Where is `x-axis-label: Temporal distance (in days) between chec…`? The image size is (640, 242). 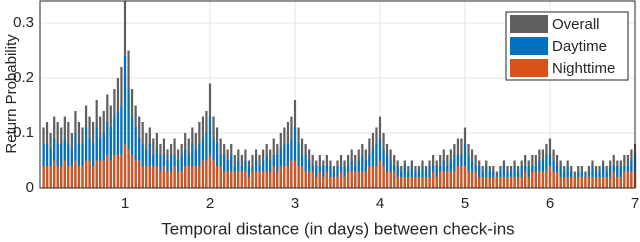 x-axis-label: Temporal distance (in days) between chec… is located at coordinates (337, 228).